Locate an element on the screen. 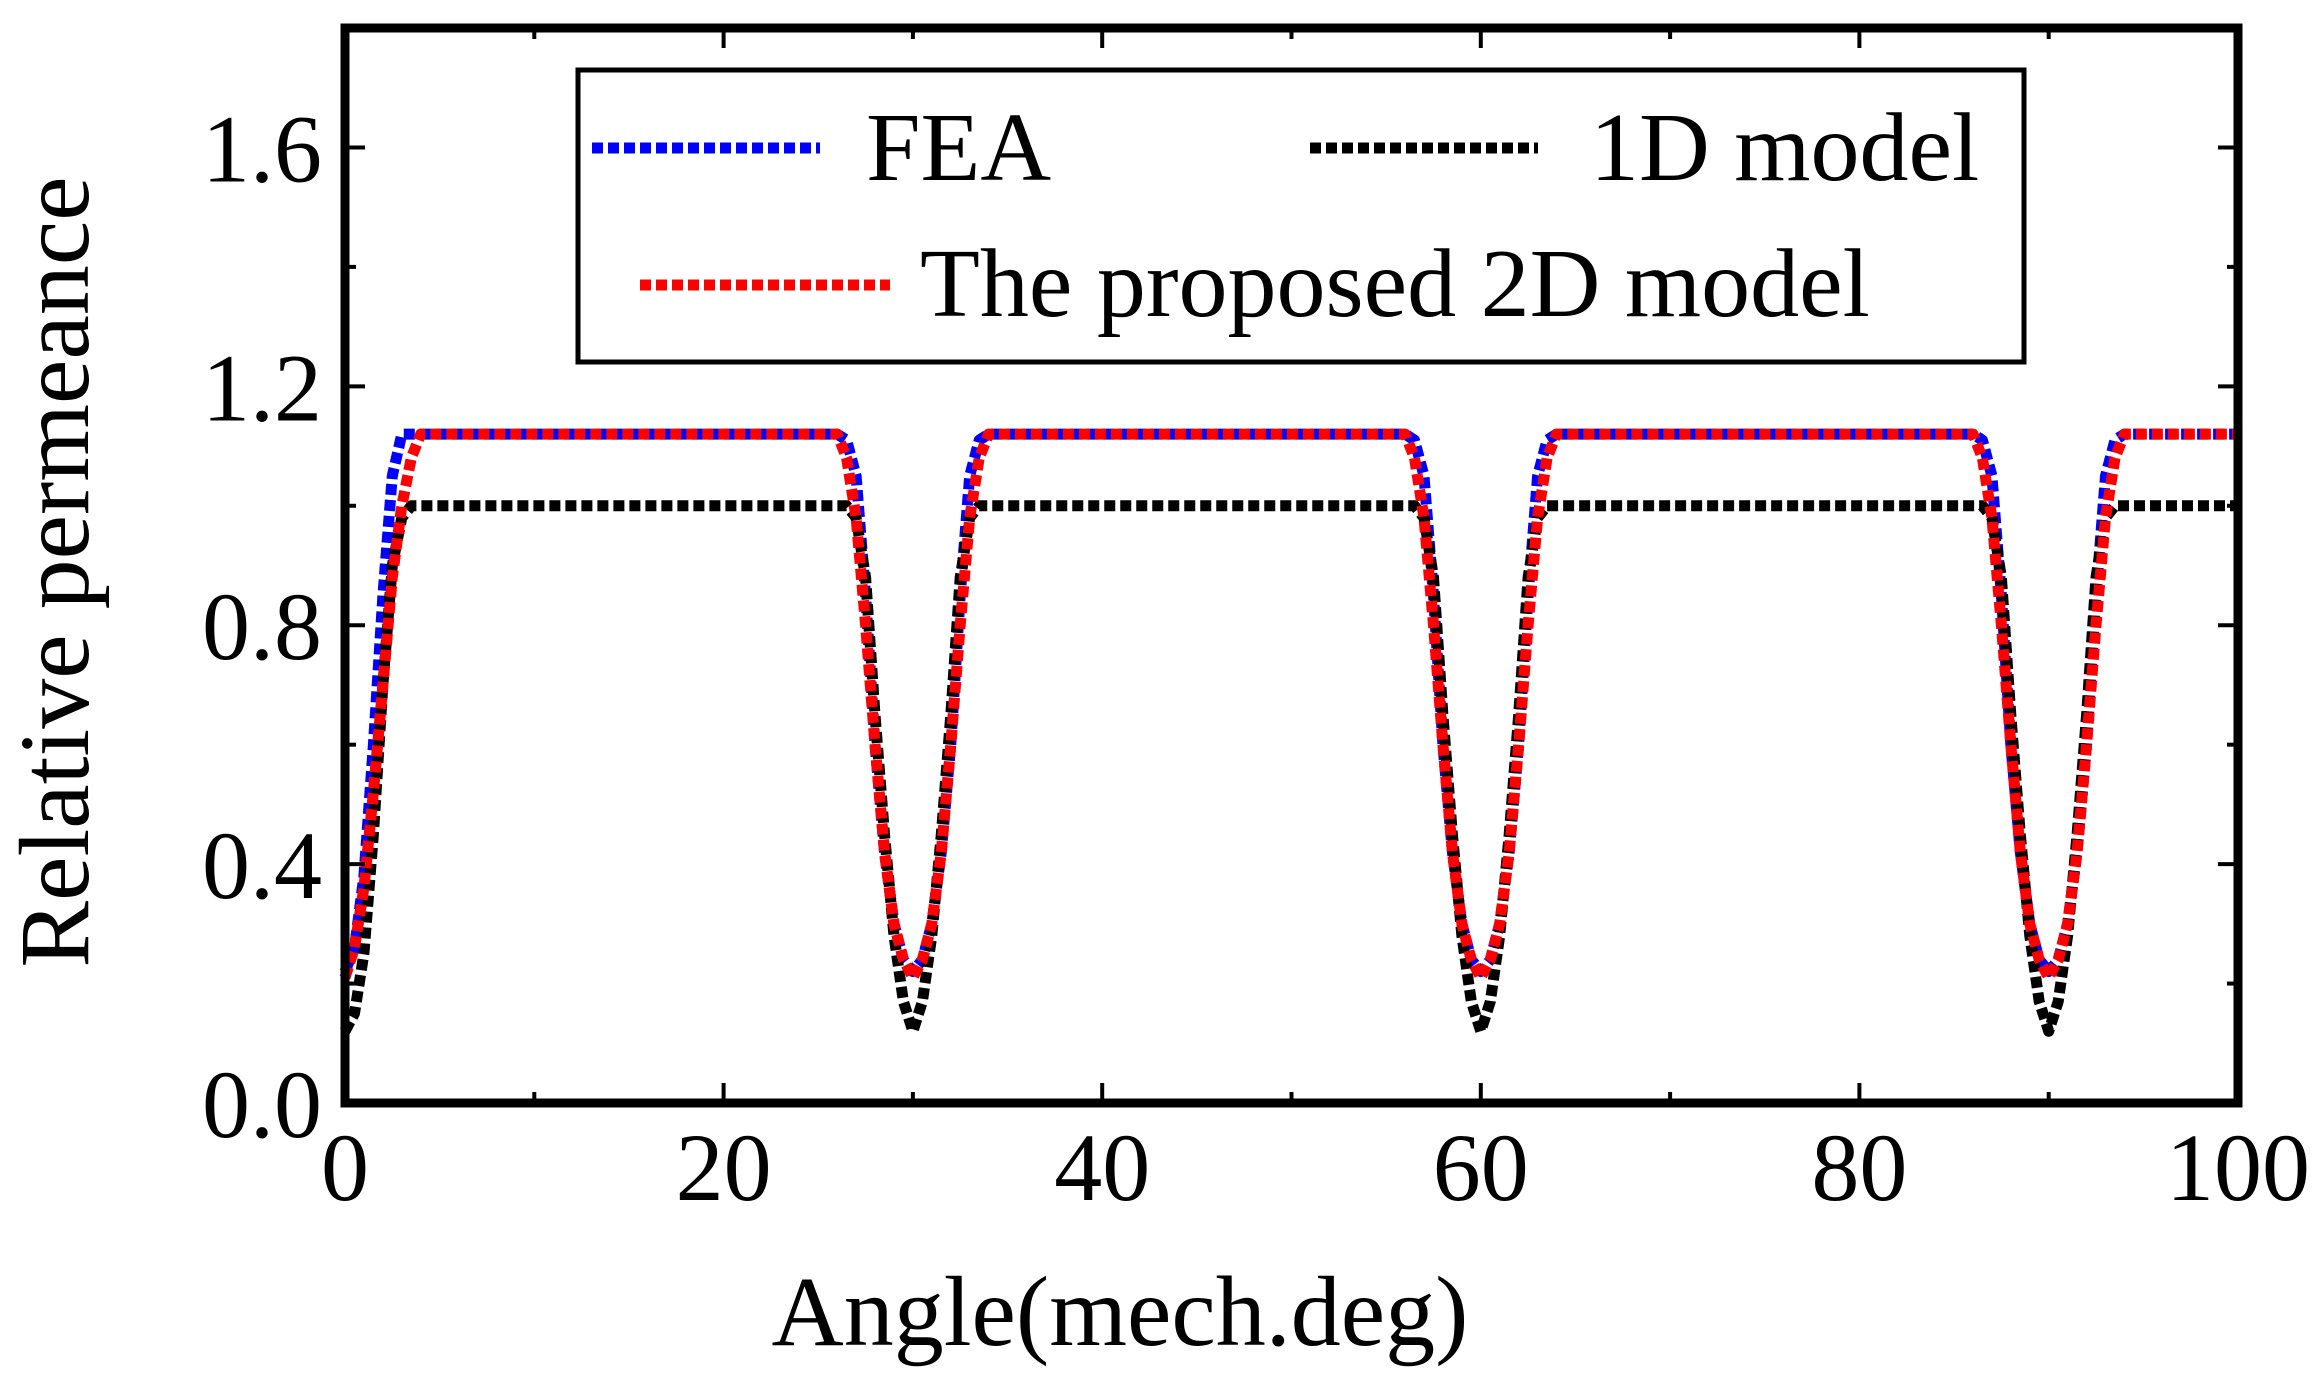 The width and height of the screenshot is (2320, 1375). y-tick-label: 0.8 is located at coordinates (262, 626).